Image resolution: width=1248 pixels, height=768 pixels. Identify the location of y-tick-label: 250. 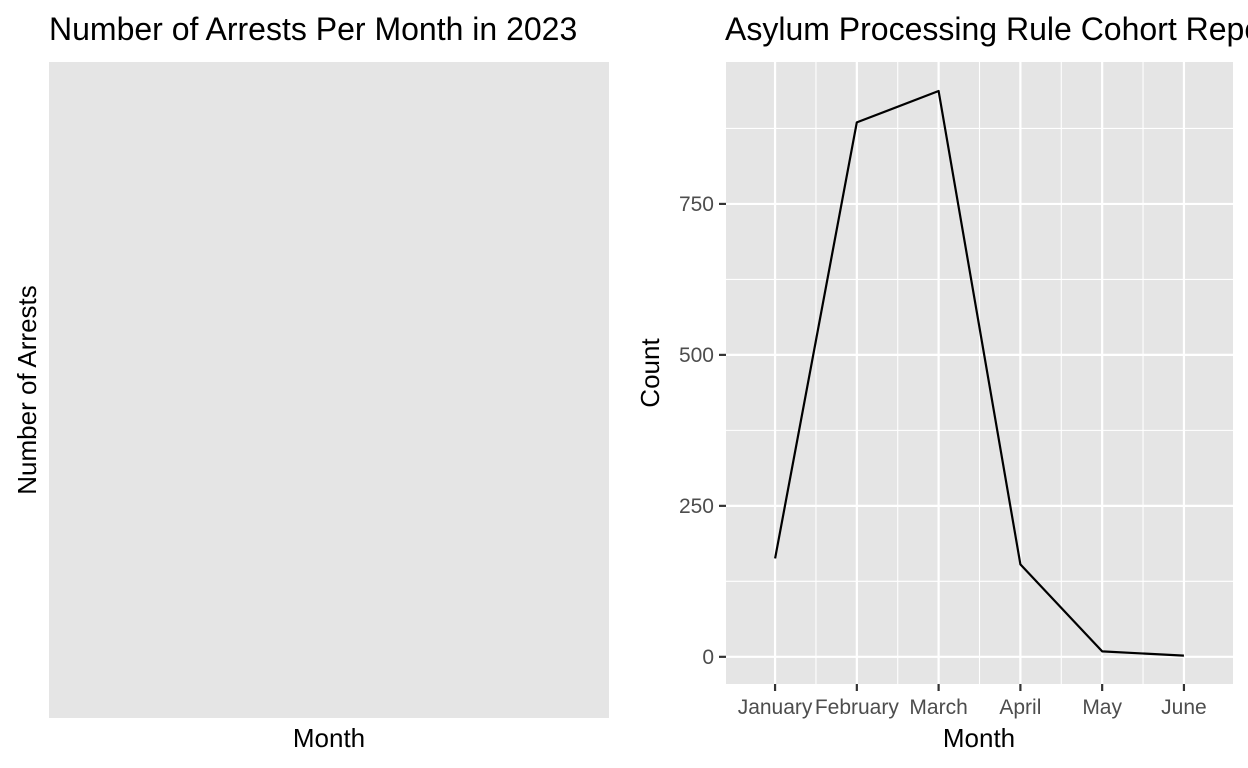
(696, 506).